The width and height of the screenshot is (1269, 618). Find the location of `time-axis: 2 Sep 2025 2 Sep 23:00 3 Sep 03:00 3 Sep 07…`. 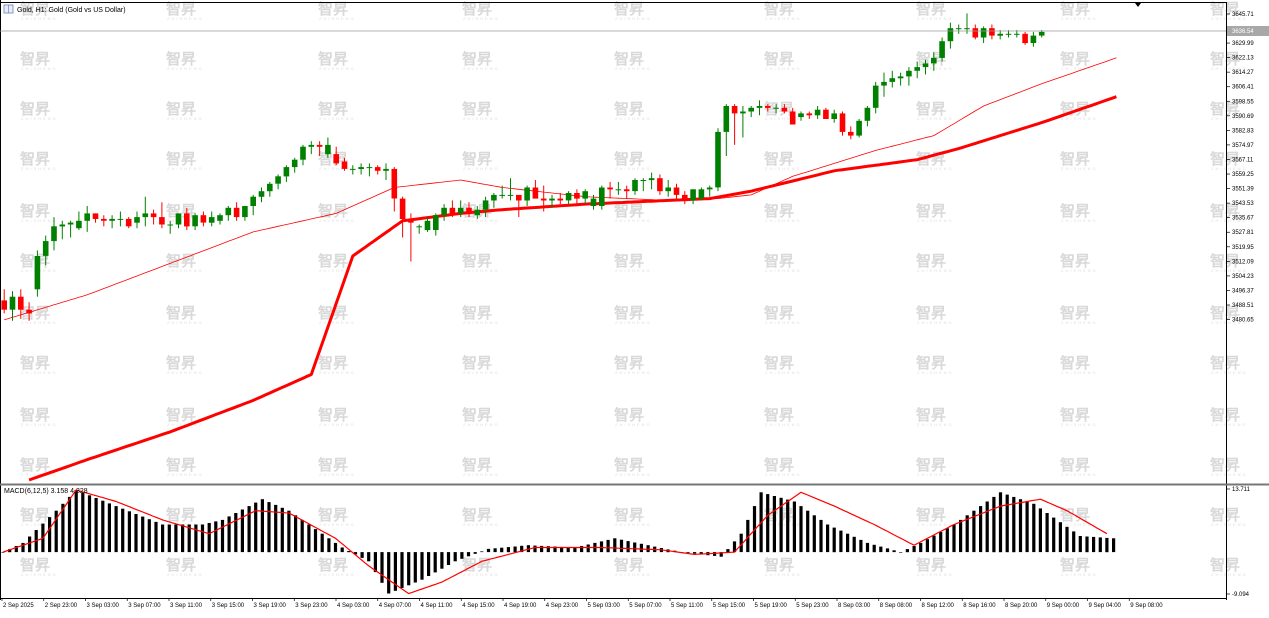

time-axis: 2 Sep 2025 2 Sep 23:00 3 Sep 03:00 3 Sep 07… is located at coordinates (582, 603).